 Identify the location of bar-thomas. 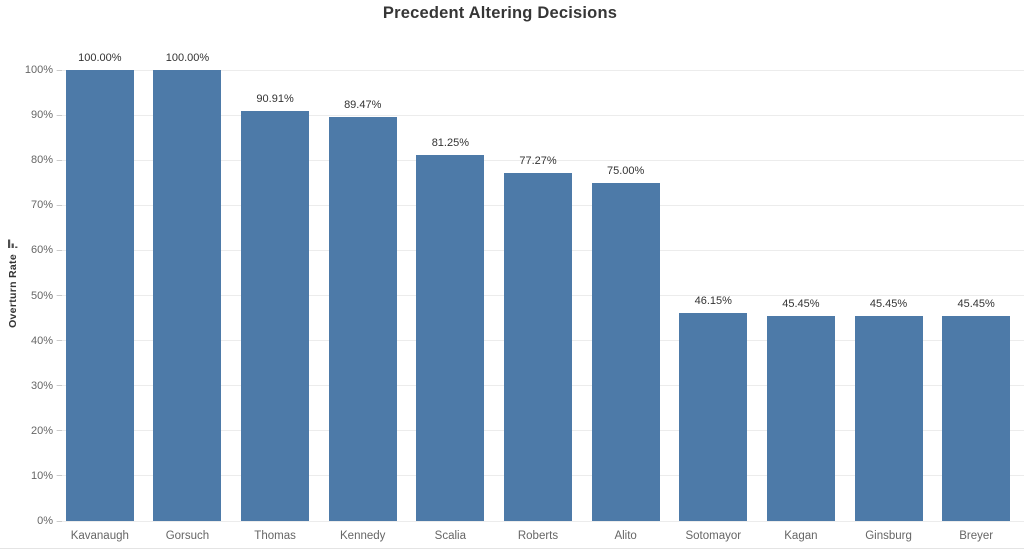
(275, 315).